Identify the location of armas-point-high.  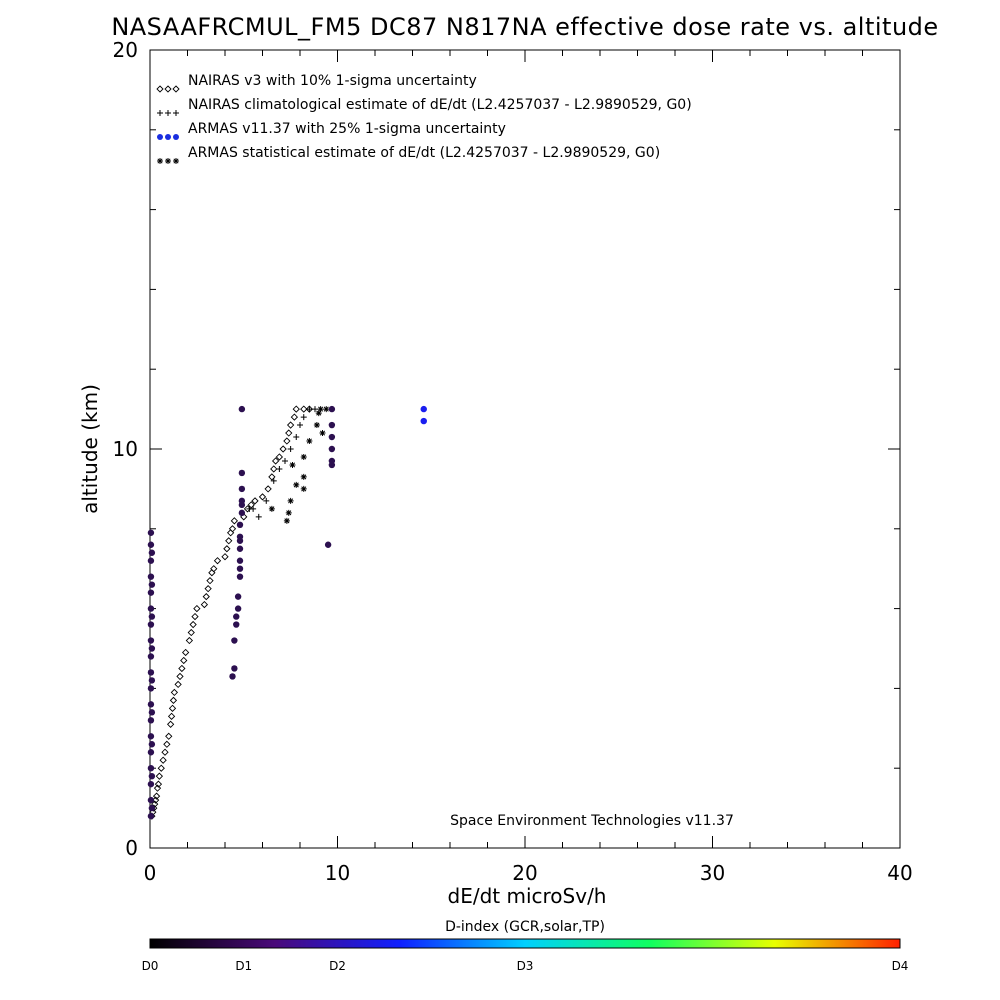
(423, 421).